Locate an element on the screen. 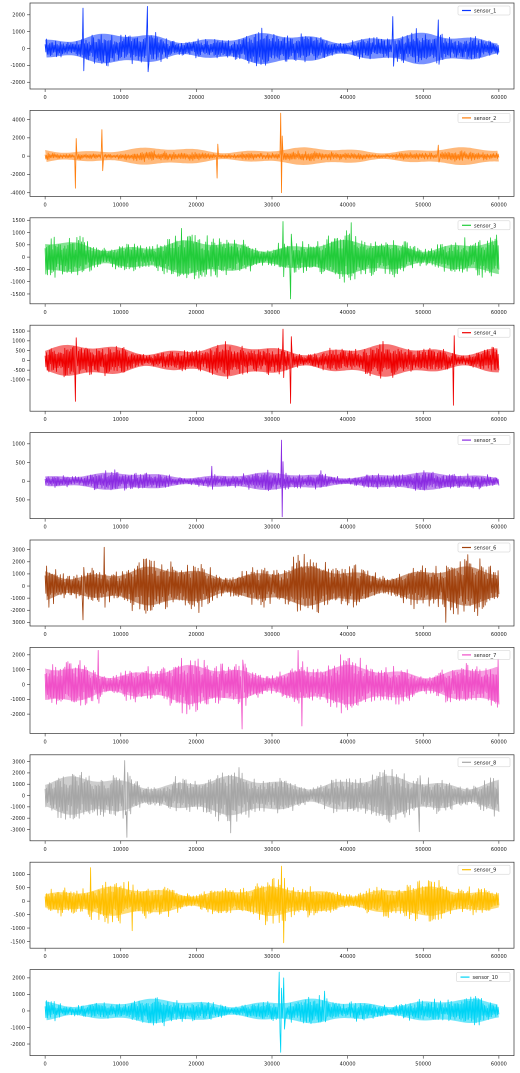  legend-label: sensor_10 is located at coordinates (485, 978).